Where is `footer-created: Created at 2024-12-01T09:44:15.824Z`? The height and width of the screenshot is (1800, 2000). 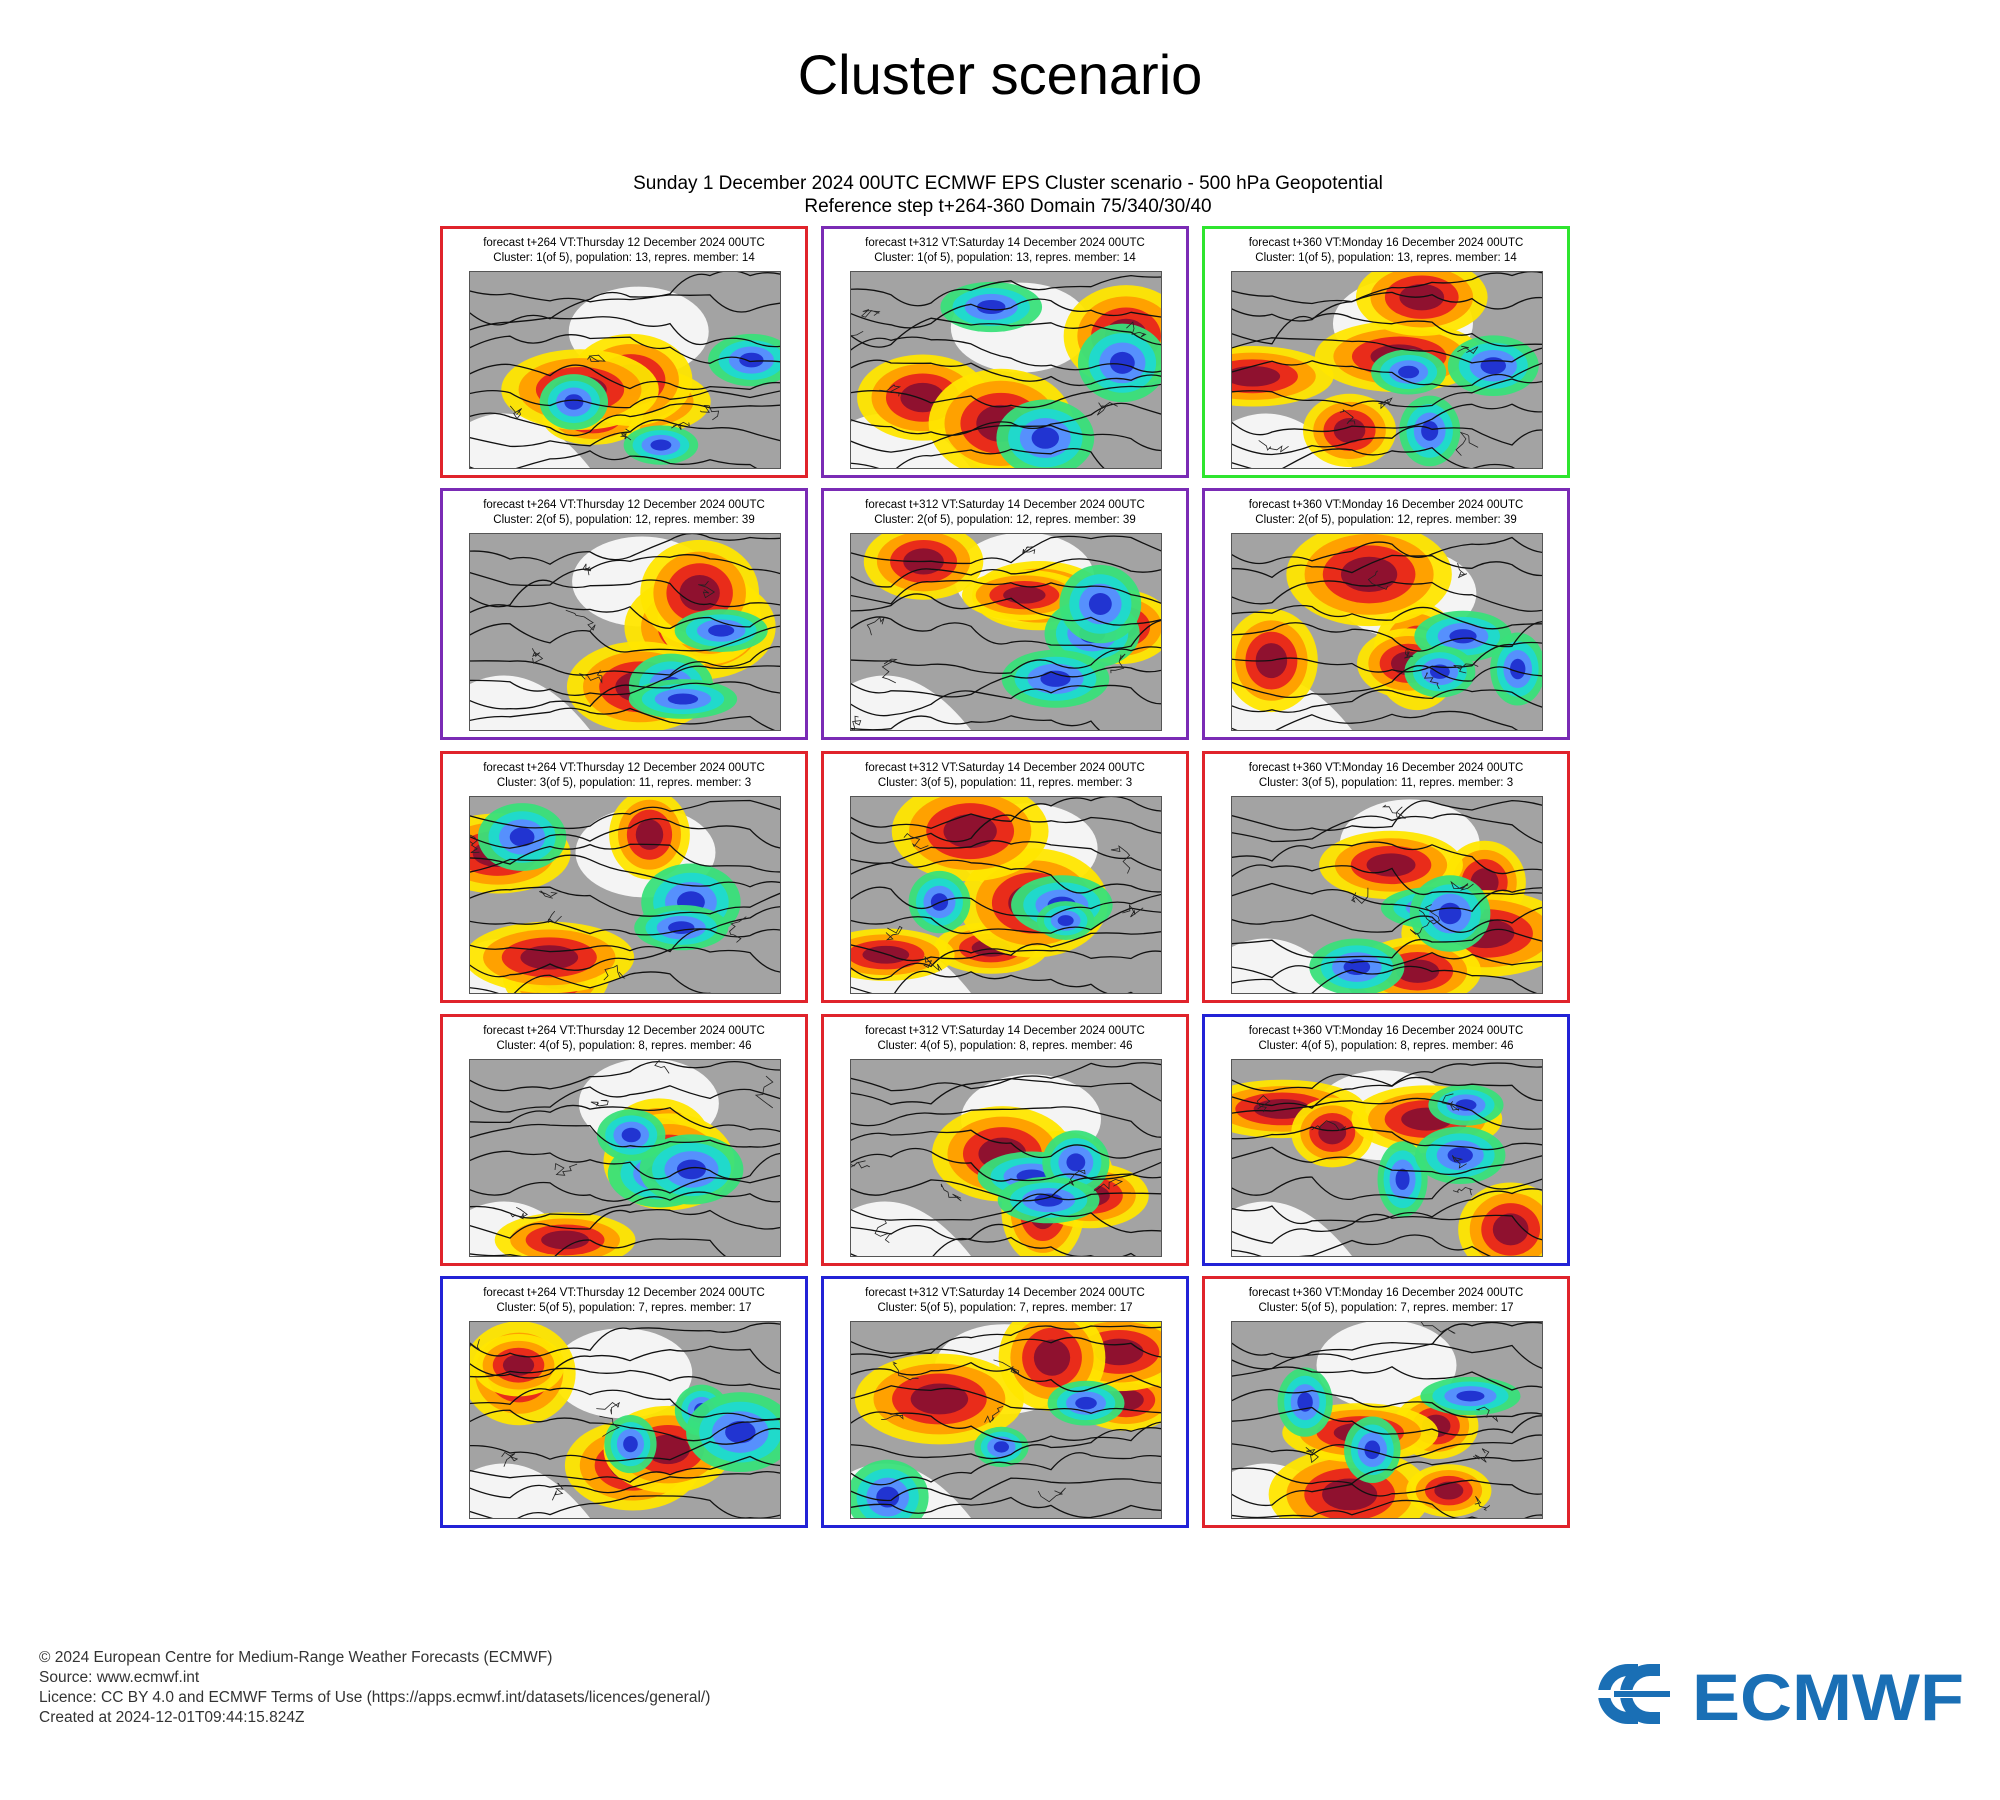
footer-created: Created at 2024-12-01T09:44:15.824Z is located at coordinates (172, 1717).